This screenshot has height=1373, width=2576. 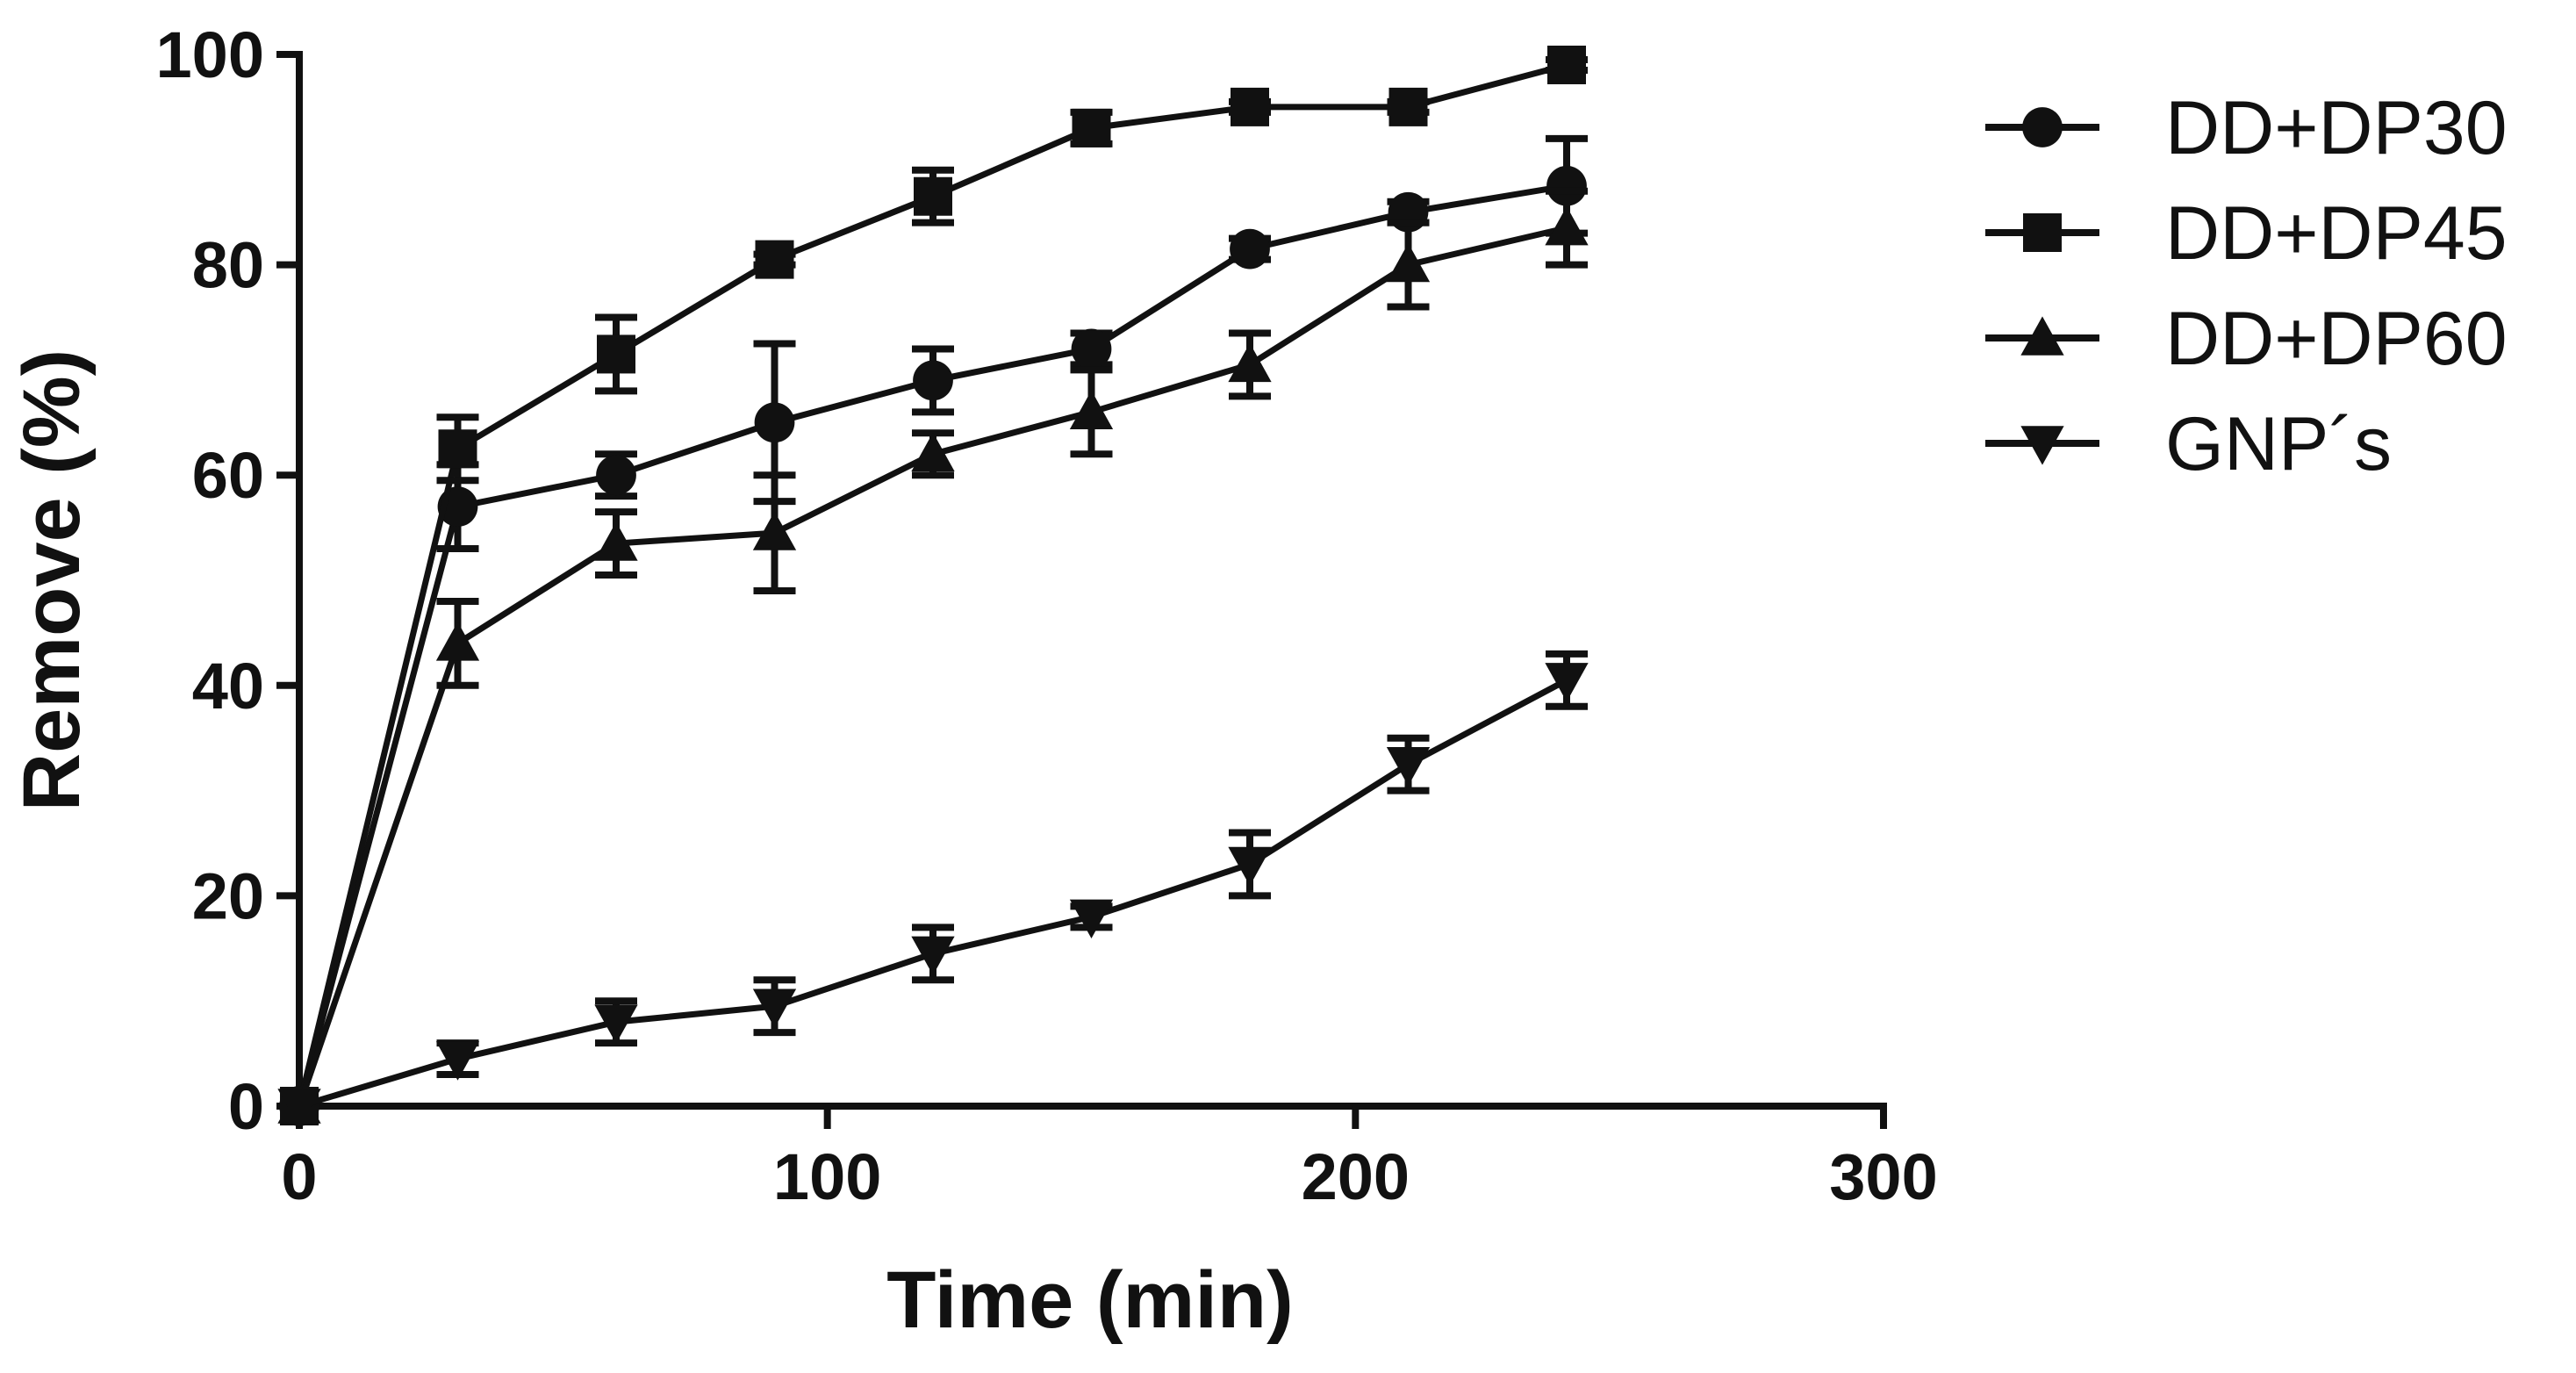 What do you see at coordinates (2336, 128) in the screenshot?
I see `legend-label: DD+DP30` at bounding box center [2336, 128].